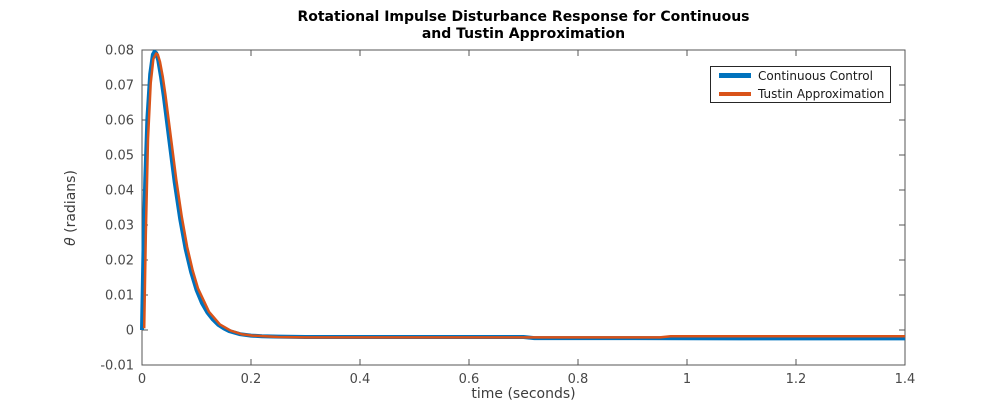 The image size is (1000, 411). I want to click on y-axis-label-text: (radians), so click(71, 204).